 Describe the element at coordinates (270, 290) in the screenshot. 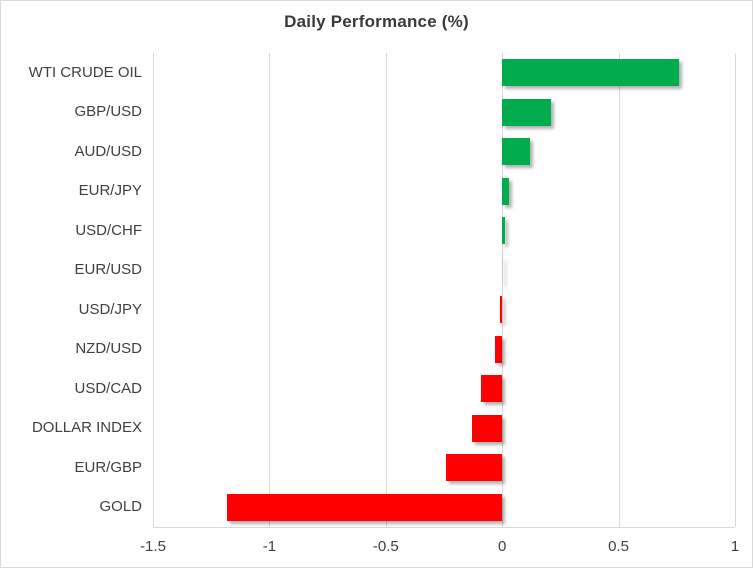

I see `gridline--1` at that location.